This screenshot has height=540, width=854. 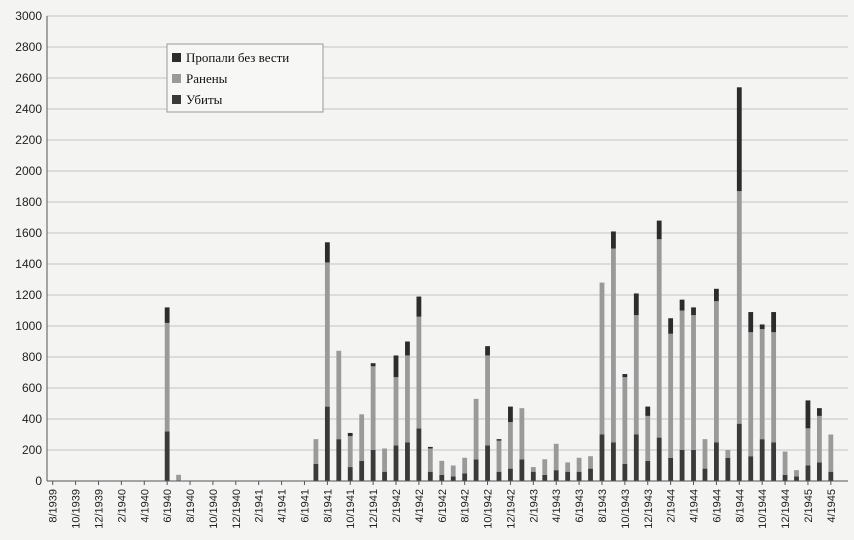 What do you see at coordinates (122, 506) in the screenshot?
I see `x-tick-label: 2/1940` at bounding box center [122, 506].